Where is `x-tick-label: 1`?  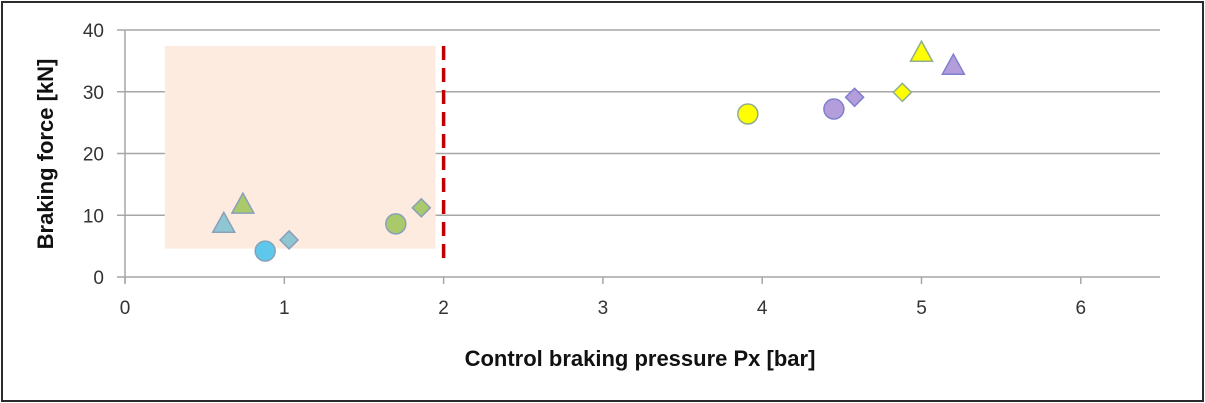
x-tick-label: 1 is located at coordinates (284, 308).